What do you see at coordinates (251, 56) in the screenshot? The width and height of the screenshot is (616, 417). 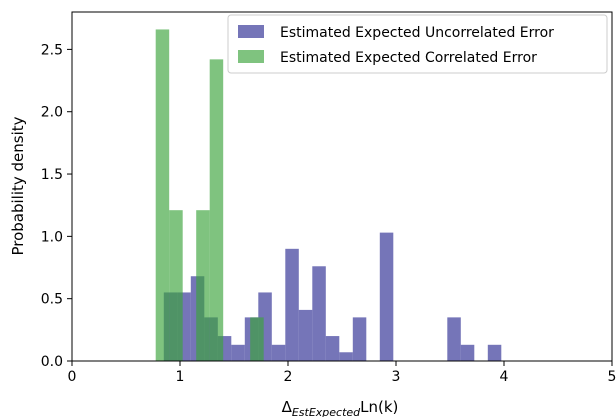 I see `legend-swatch-correlated` at bounding box center [251, 56].